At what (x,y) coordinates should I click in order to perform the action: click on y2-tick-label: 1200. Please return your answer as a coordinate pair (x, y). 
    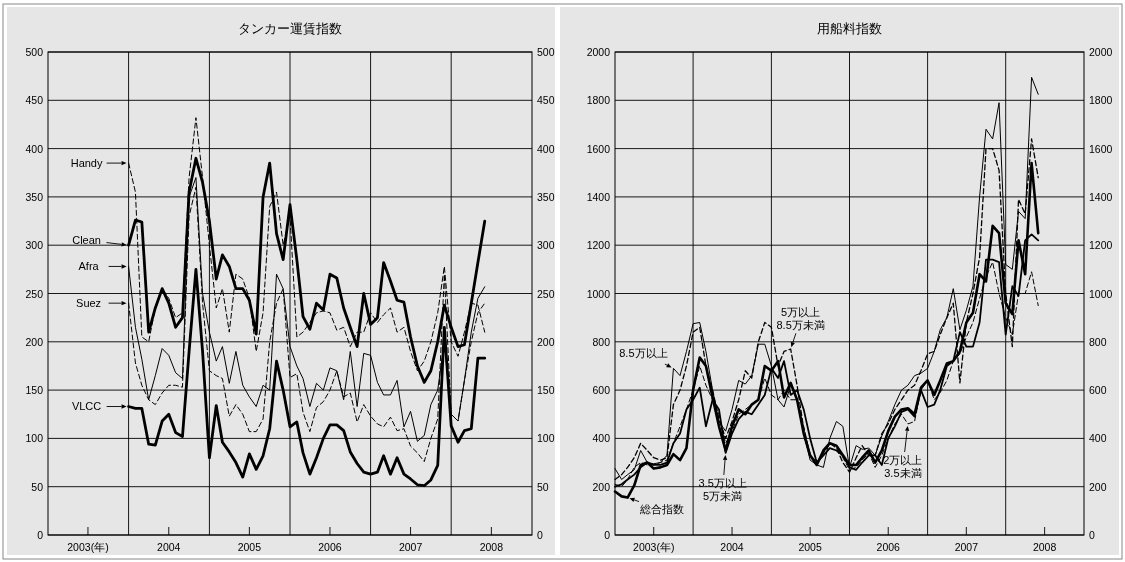
    Looking at the image, I should click on (1101, 245).